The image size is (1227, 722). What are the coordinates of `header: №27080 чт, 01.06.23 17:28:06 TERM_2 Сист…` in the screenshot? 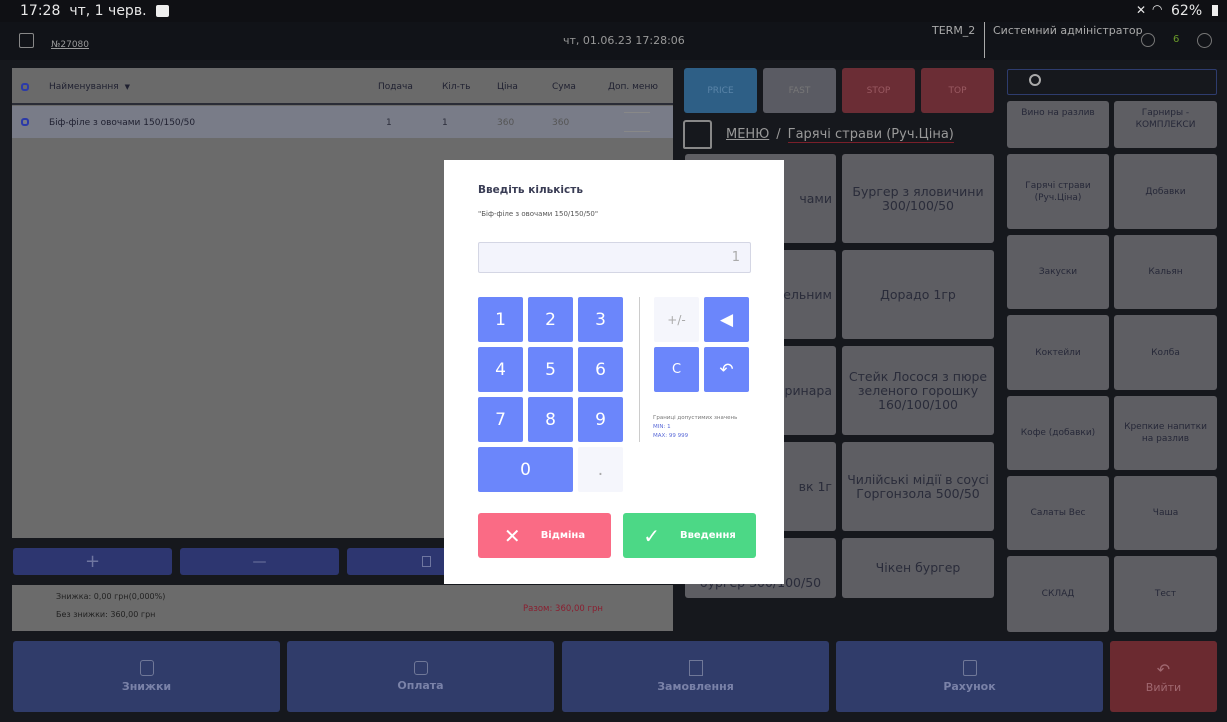 It's located at (613, 41).